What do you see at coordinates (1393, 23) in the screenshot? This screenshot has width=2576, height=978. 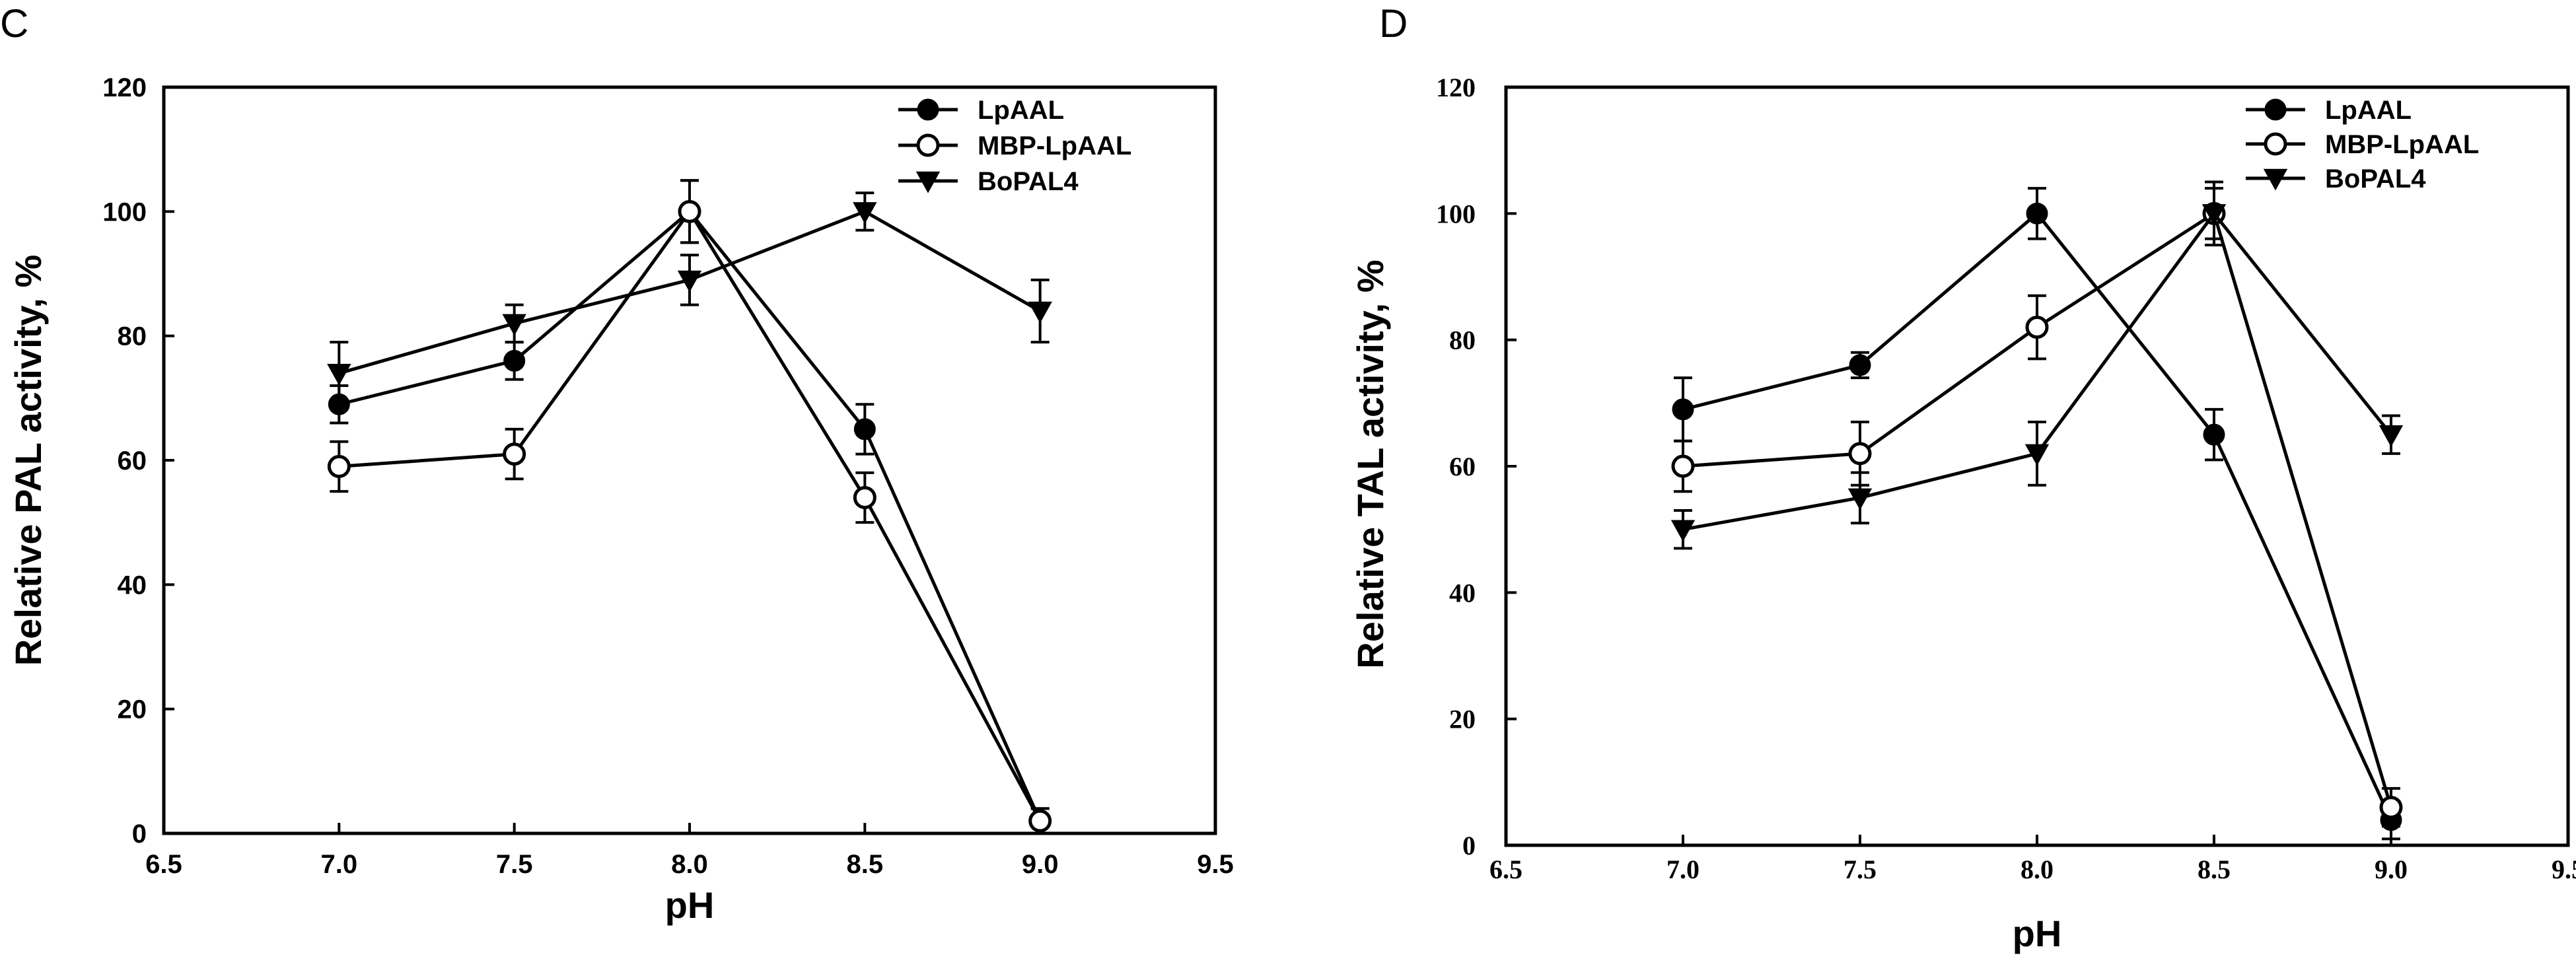 I see `panel-label: D` at bounding box center [1393, 23].